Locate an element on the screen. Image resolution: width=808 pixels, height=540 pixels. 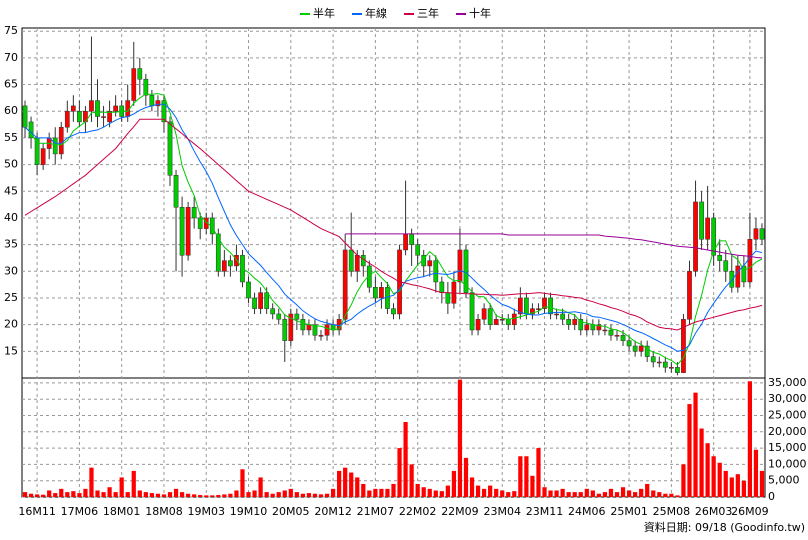
x-tick-label: 26M09 is located at coordinates (750, 511).